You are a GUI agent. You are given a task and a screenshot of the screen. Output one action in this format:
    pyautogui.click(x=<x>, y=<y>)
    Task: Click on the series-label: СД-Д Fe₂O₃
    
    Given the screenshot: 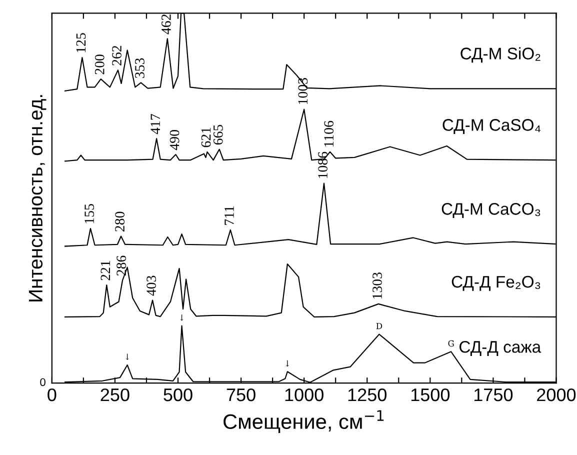 What is the action you would take?
    pyautogui.click(x=496, y=283)
    